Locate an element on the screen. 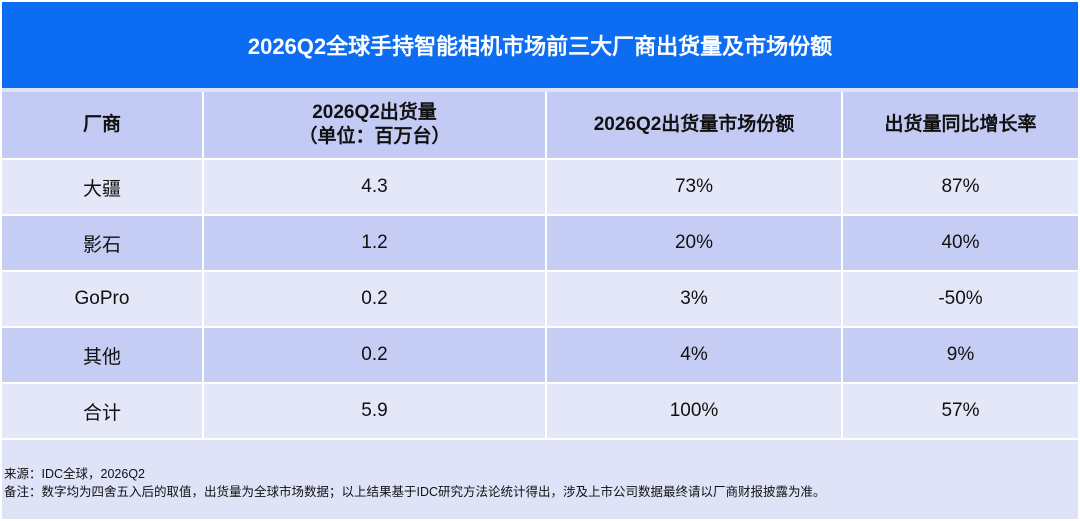  cell-share: 3% is located at coordinates (695, 300).